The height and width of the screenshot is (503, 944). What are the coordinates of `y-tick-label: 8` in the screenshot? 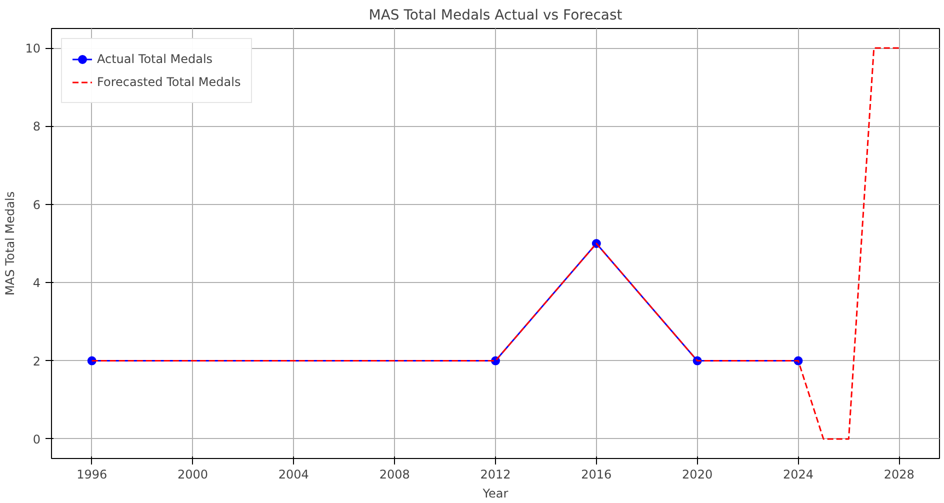 It's located at (36, 127).